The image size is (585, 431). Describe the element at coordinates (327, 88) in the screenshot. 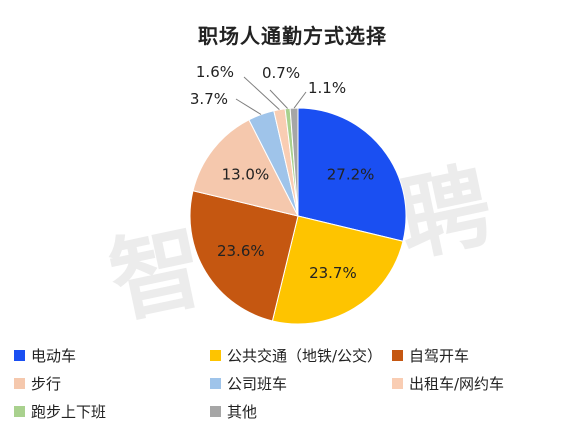

I see `slice-label-7: 1.1%` at that location.